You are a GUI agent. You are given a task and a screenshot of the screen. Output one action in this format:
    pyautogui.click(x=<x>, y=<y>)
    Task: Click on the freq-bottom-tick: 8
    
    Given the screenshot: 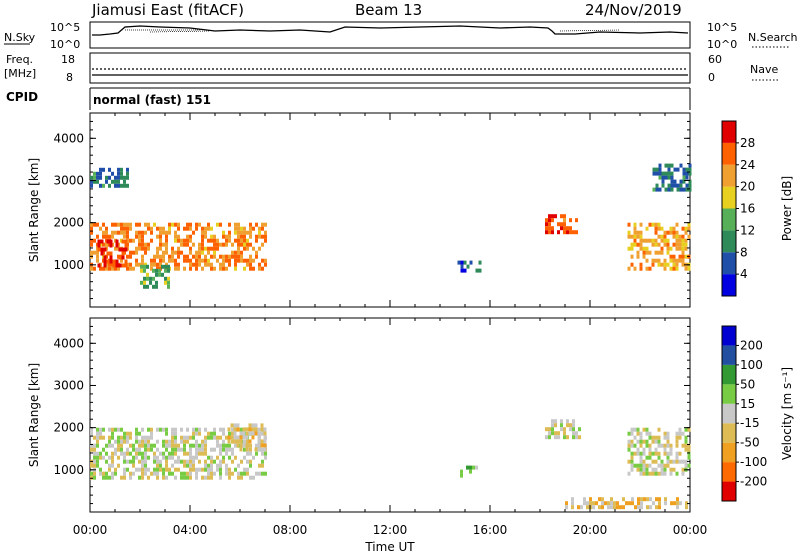 What is the action you would take?
    pyautogui.click(x=69, y=77)
    